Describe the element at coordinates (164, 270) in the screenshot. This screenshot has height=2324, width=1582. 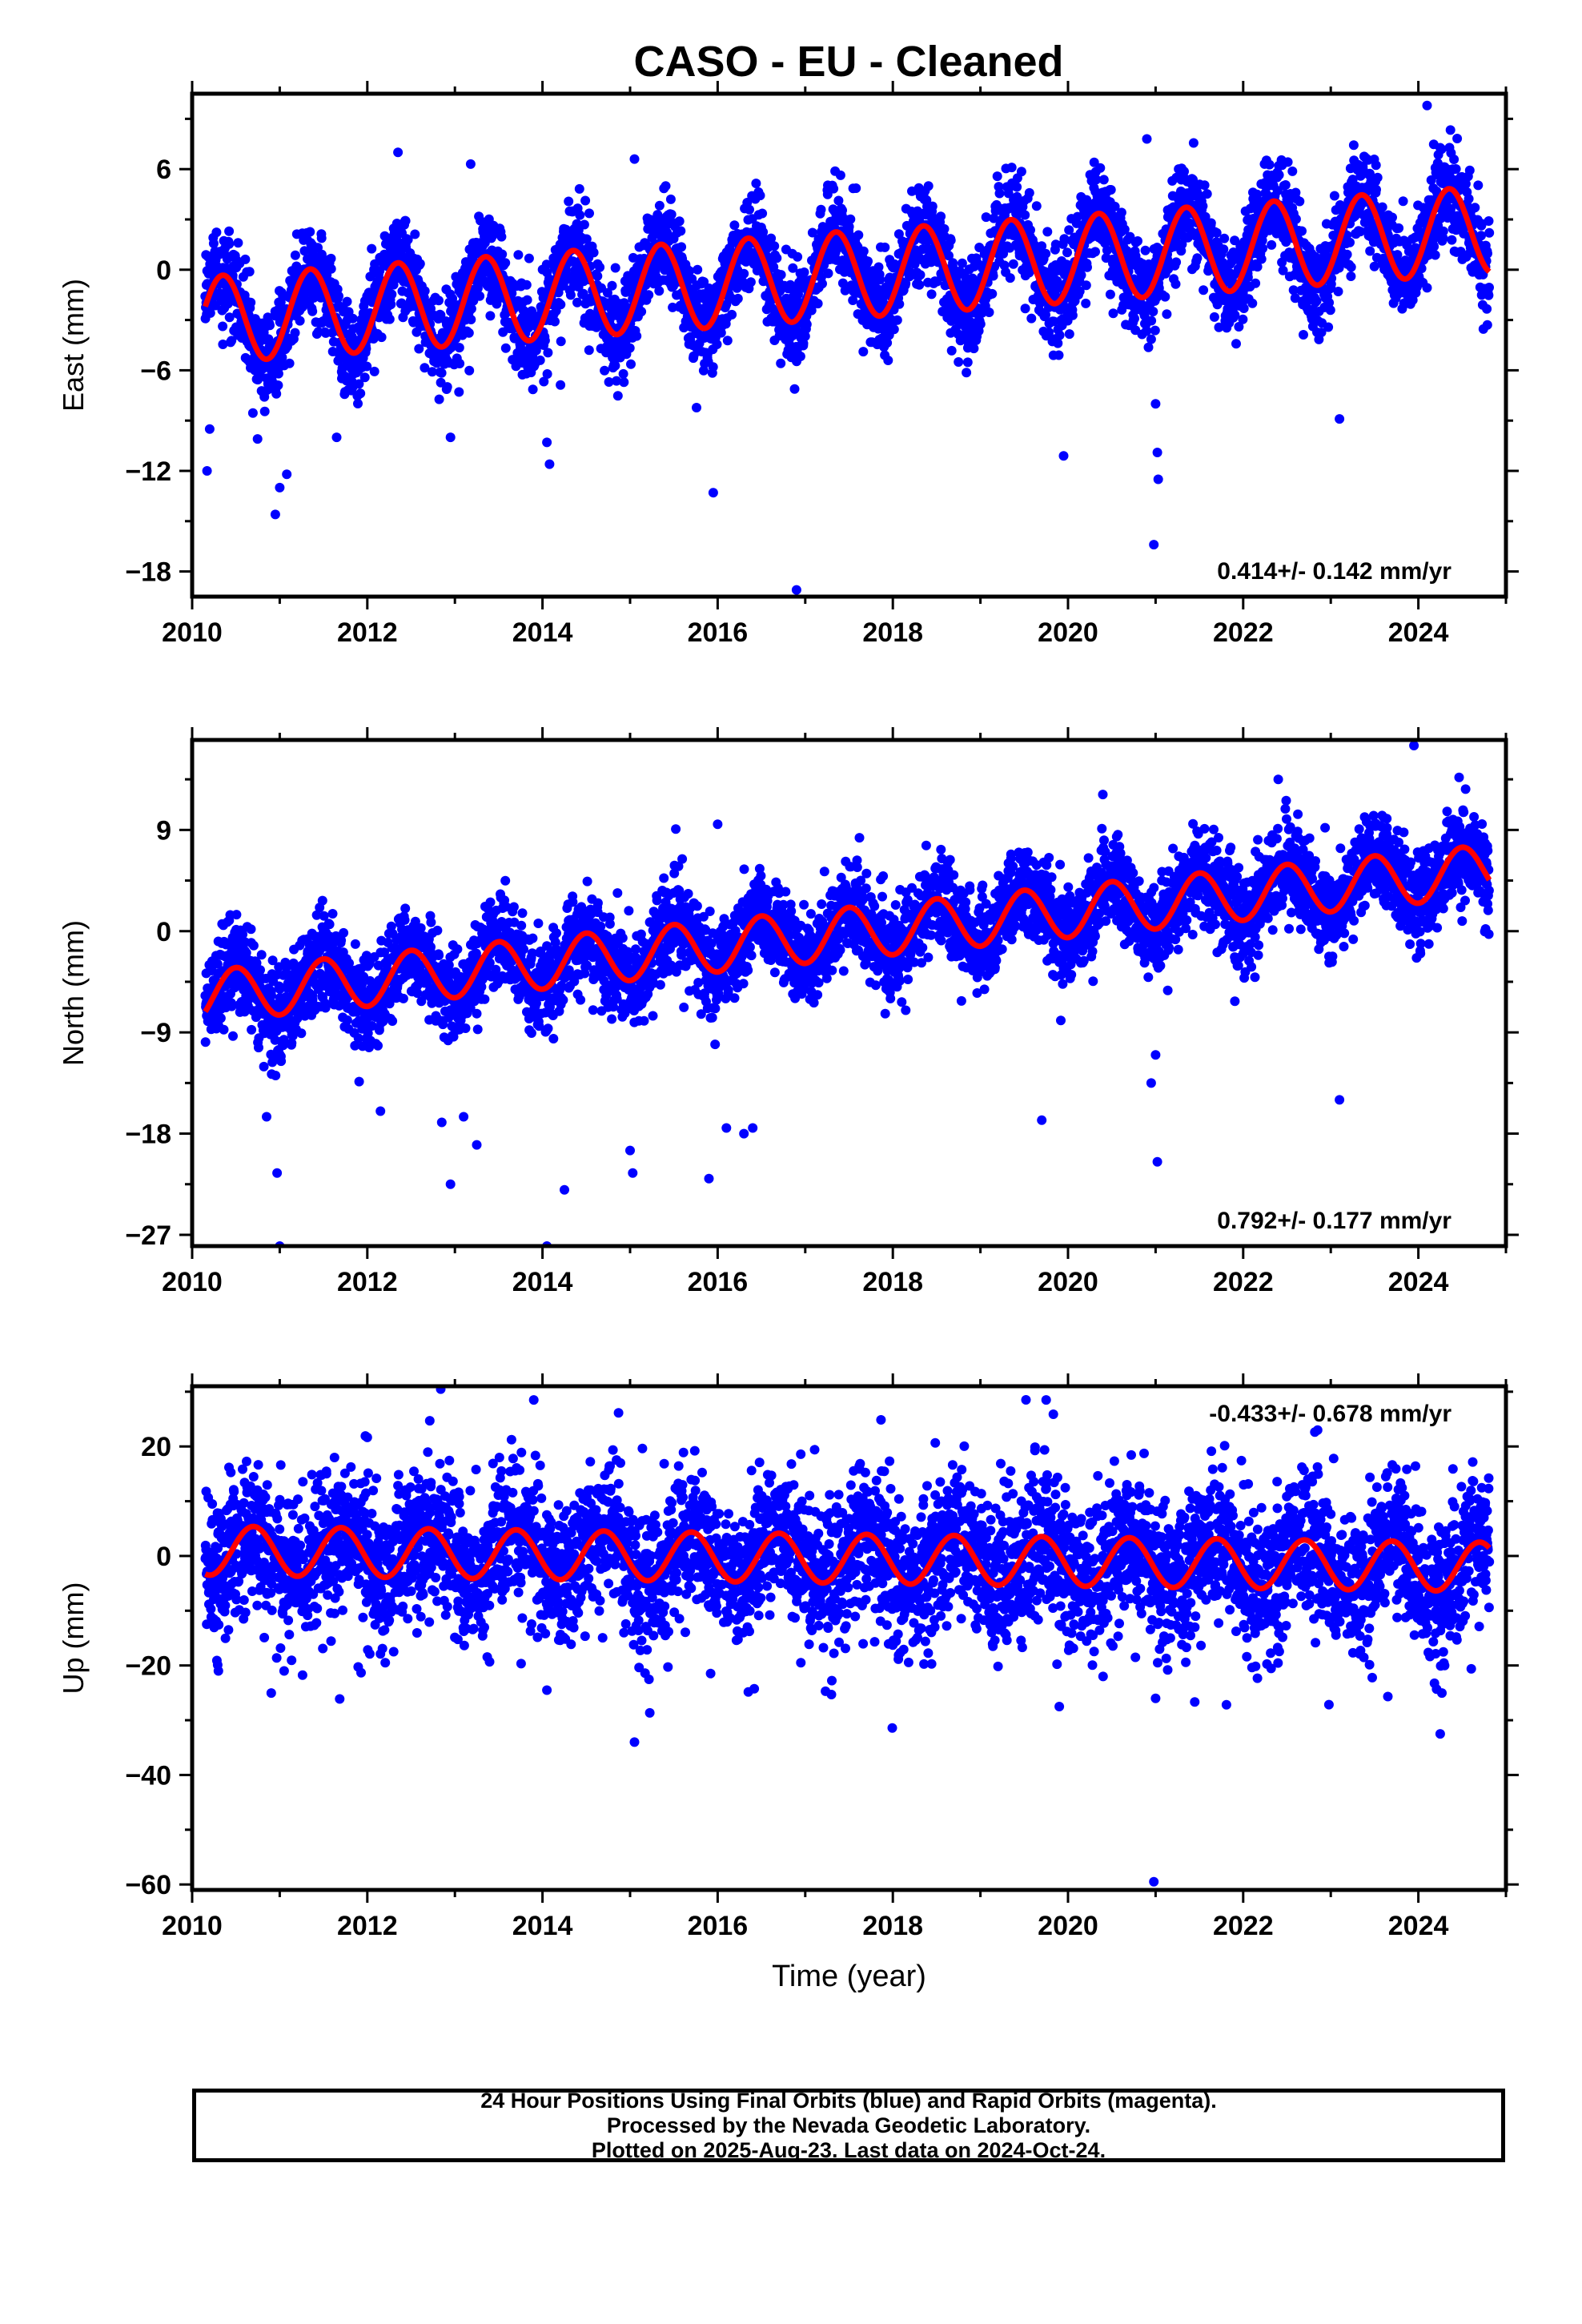
I see `y-tick-label: 0` at that location.